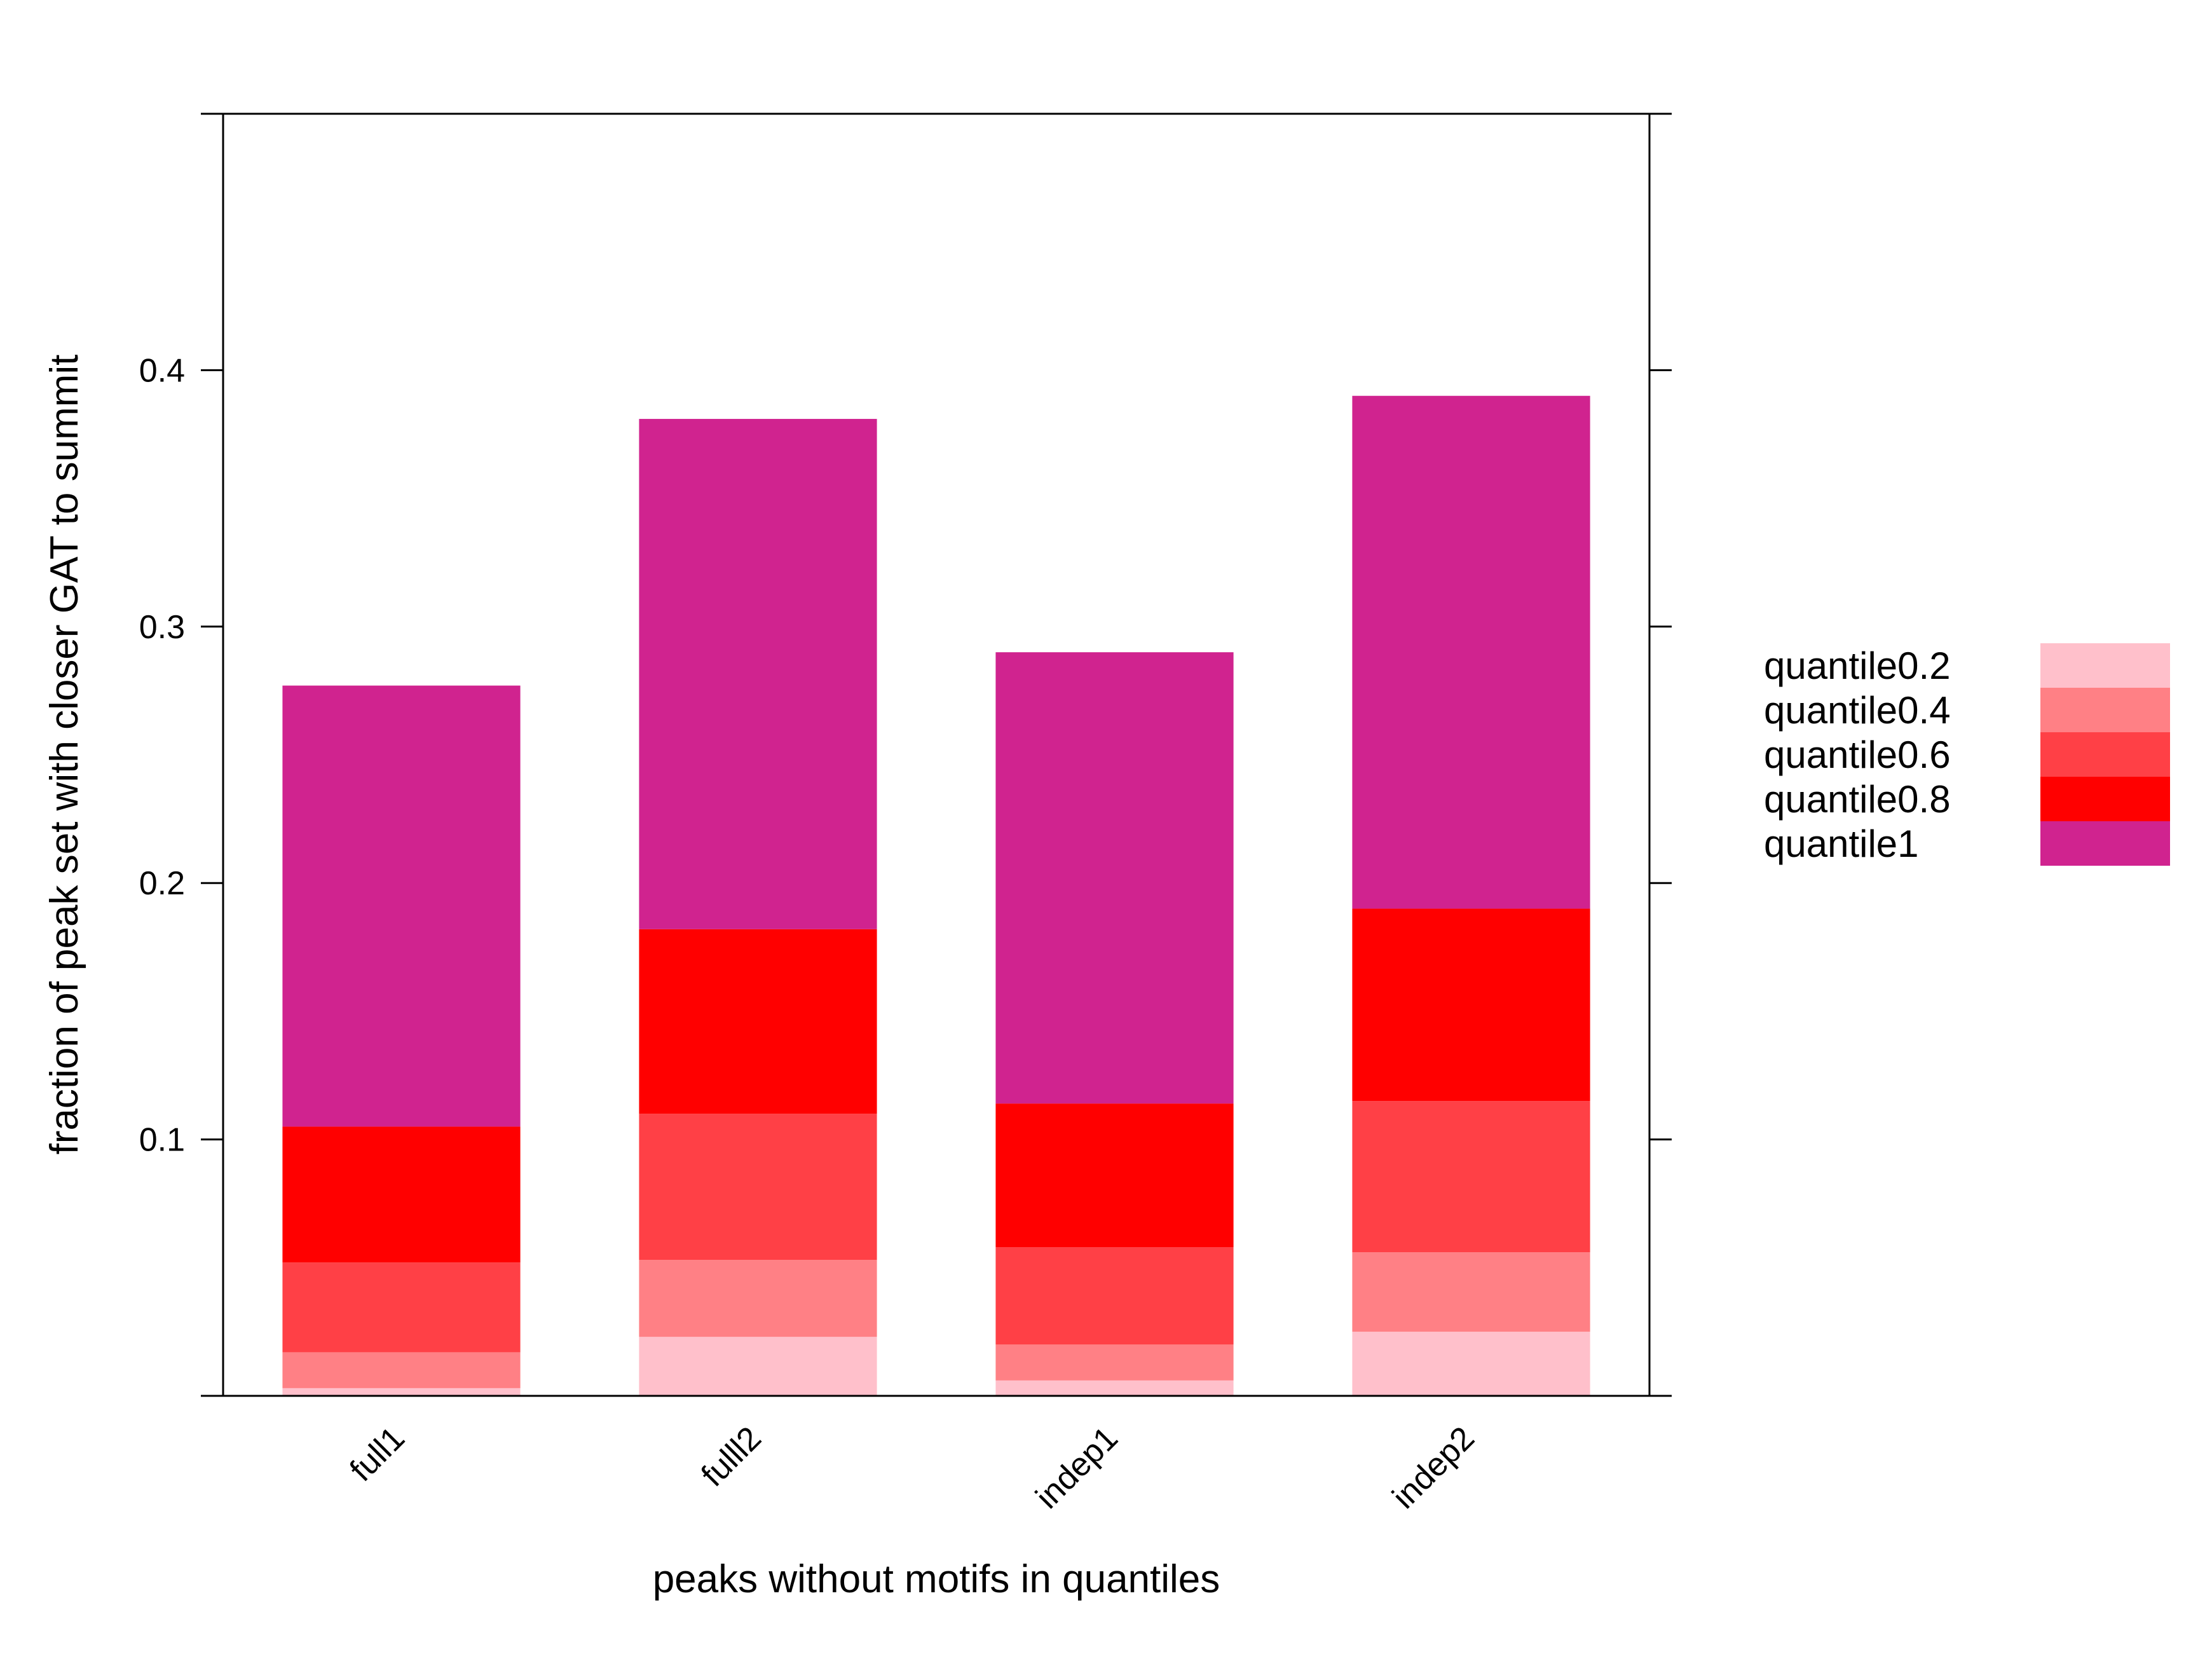 This screenshot has width=2212, height=1659. I want to click on y-tick-label: 0.3, so click(162, 627).